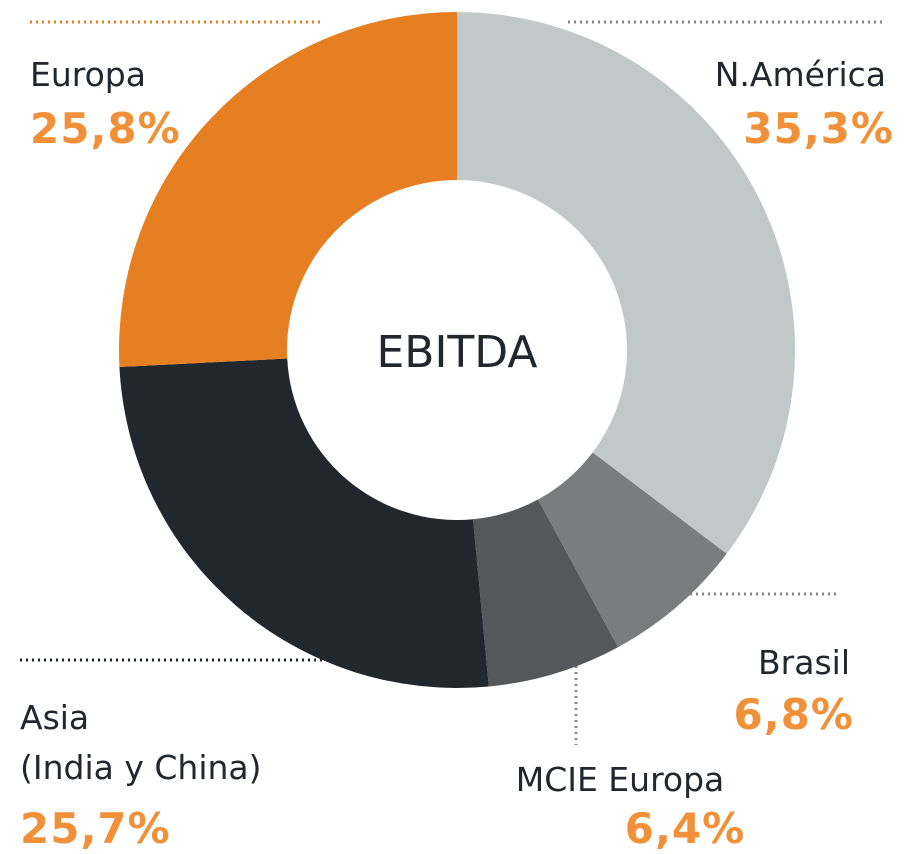 The image size is (916, 854). Describe the element at coordinates (88, 74) in the screenshot. I see `label: Europa` at that location.